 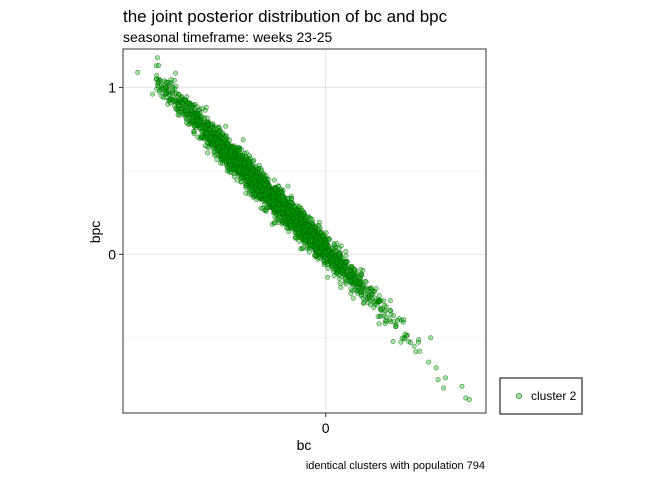 What do you see at coordinates (228, 37) in the screenshot?
I see `chart-subtitle: seasonal timeframe: weeks 23-25` at bounding box center [228, 37].